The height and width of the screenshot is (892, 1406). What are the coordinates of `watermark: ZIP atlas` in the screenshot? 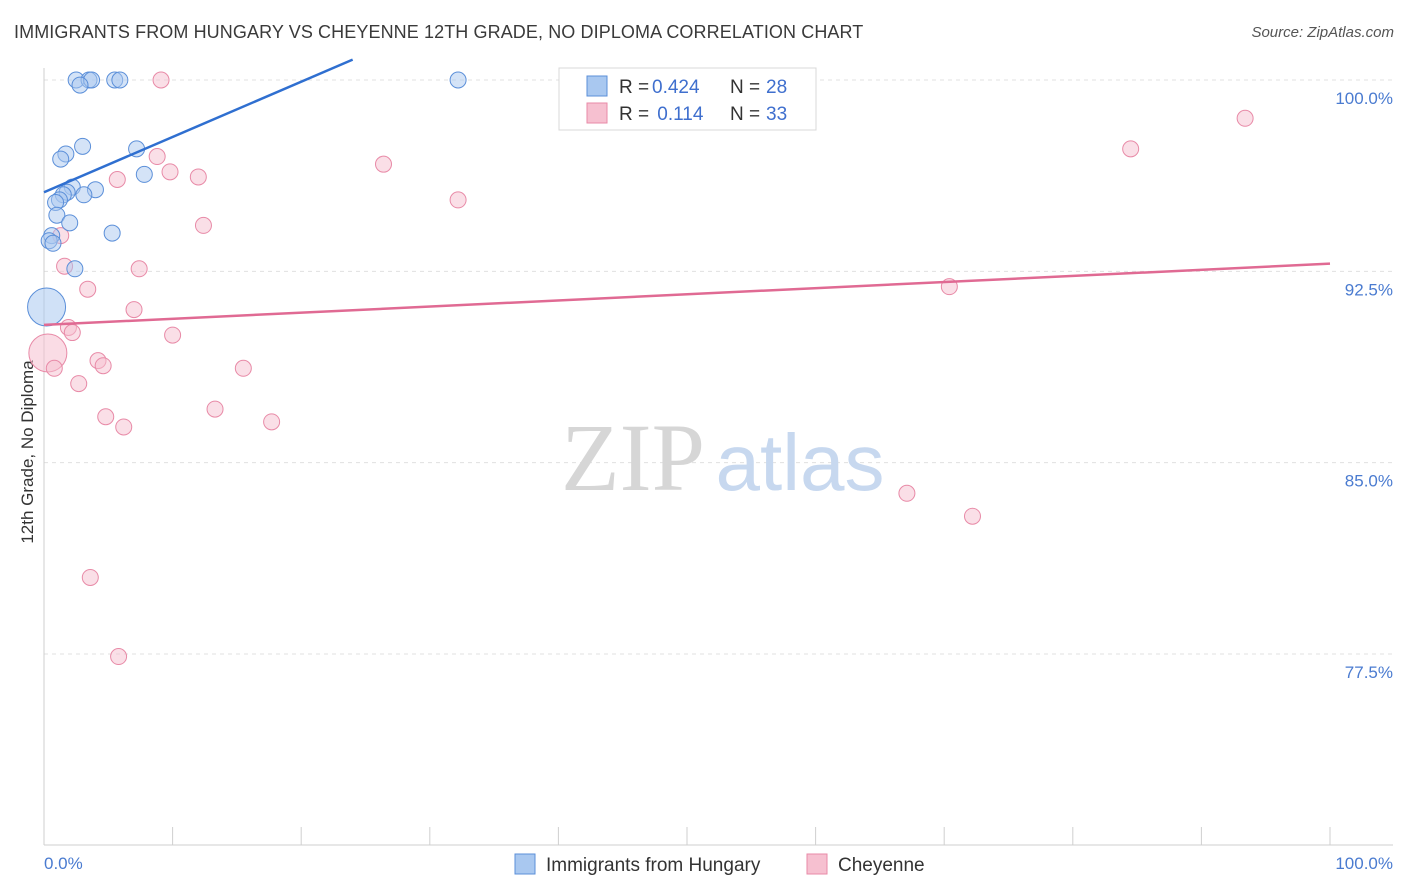 It's located at (722, 457).